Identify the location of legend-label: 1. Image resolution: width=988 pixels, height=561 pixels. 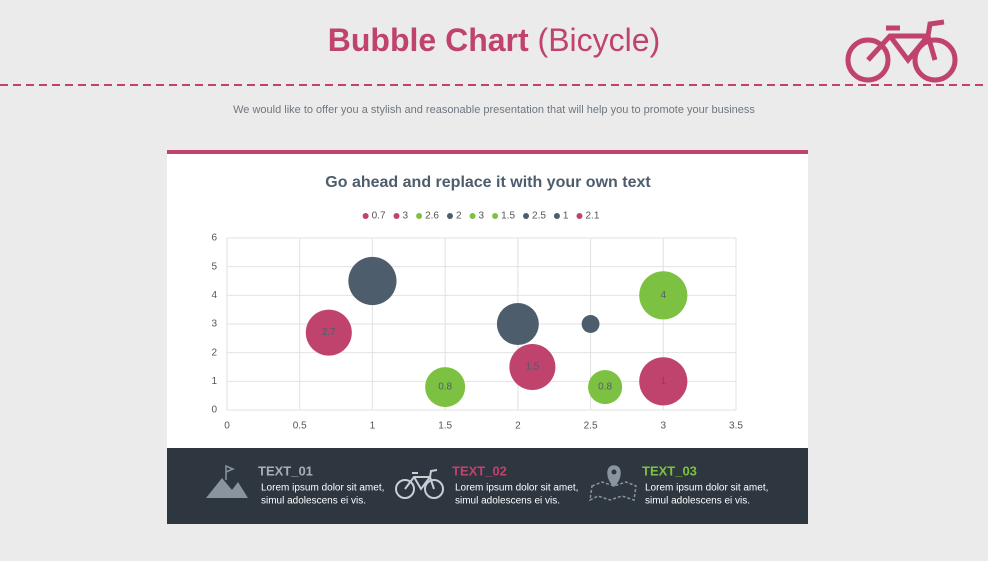
(566, 216).